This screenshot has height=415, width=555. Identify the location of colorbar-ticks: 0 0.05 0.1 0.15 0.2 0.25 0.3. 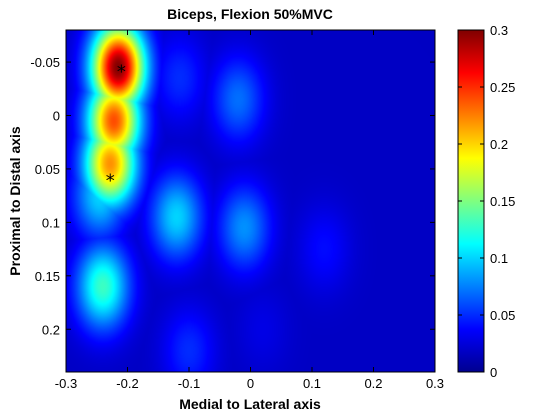
(486, 201).